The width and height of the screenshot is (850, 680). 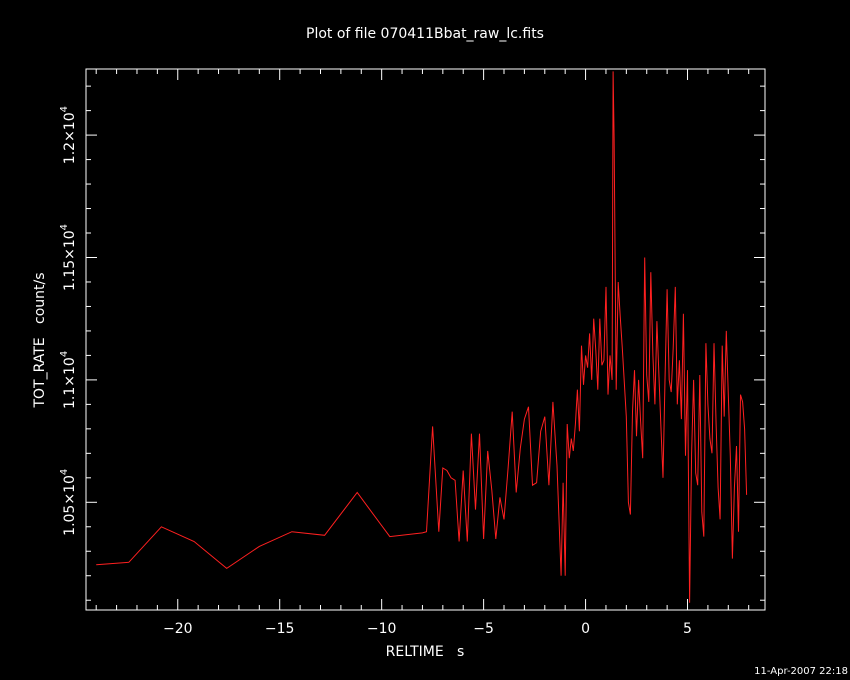 I want to click on y-tick-label: 1.05×104, so click(x=68, y=502).